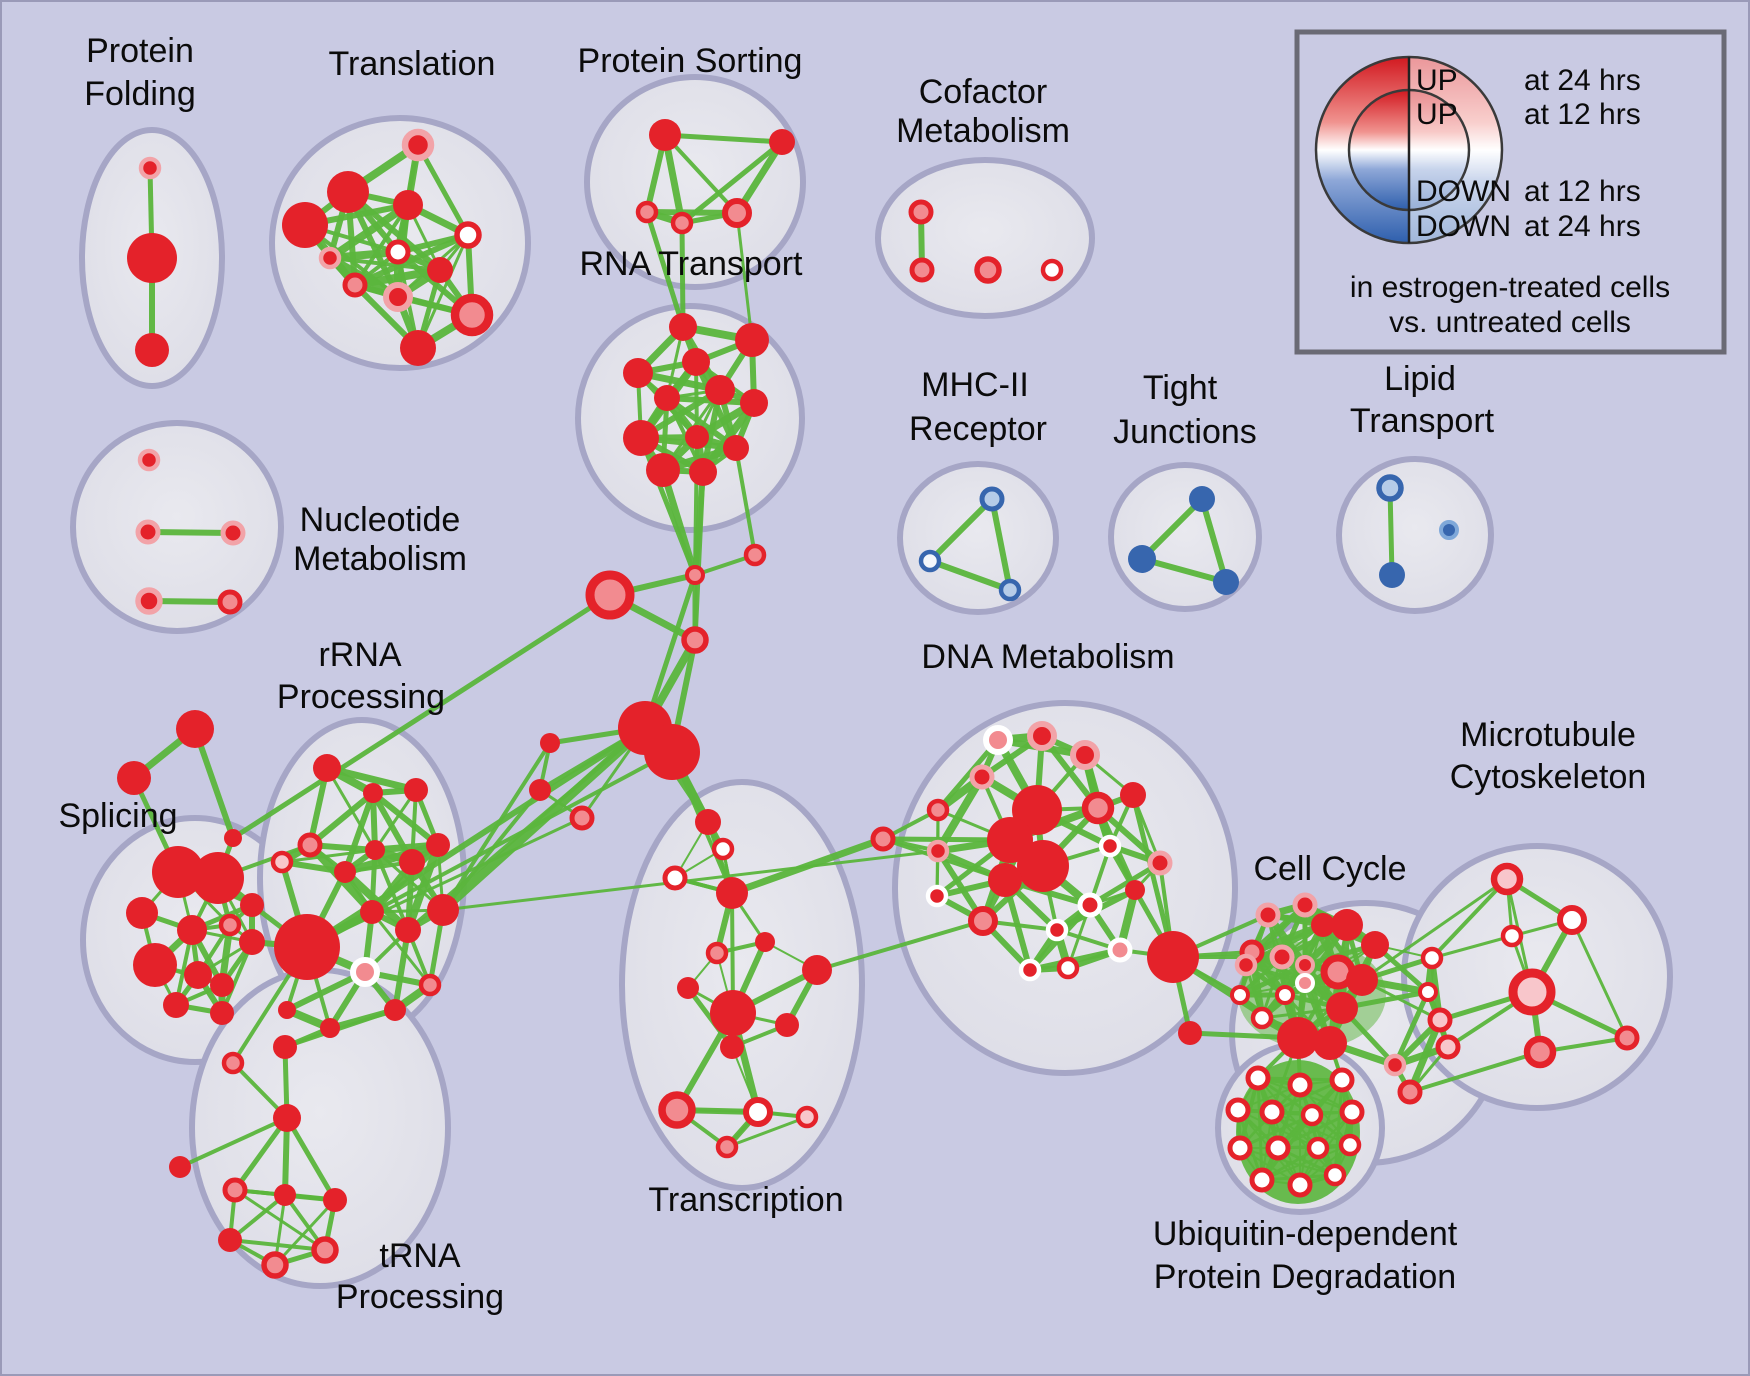 The height and width of the screenshot is (1376, 1750). What do you see at coordinates (1510, 322) in the screenshot?
I see `legend-caption: vs. untreated cells` at bounding box center [1510, 322].